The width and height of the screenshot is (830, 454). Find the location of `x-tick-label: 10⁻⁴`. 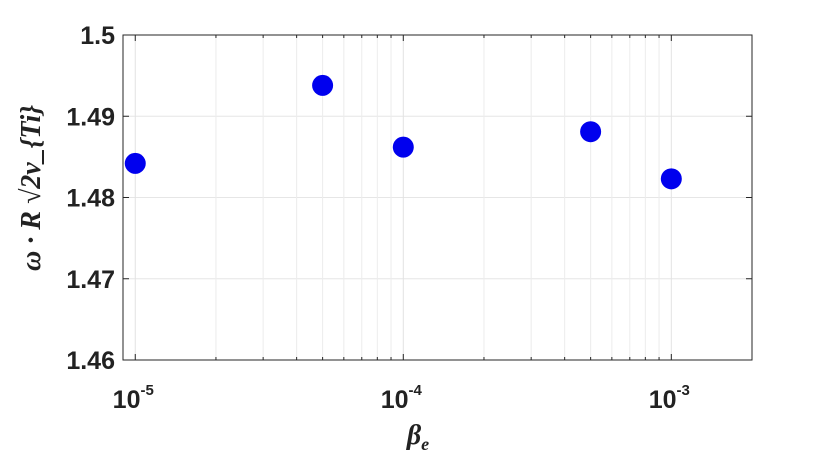

x-tick-label: 10⁻⁴ is located at coordinates (402, 398).